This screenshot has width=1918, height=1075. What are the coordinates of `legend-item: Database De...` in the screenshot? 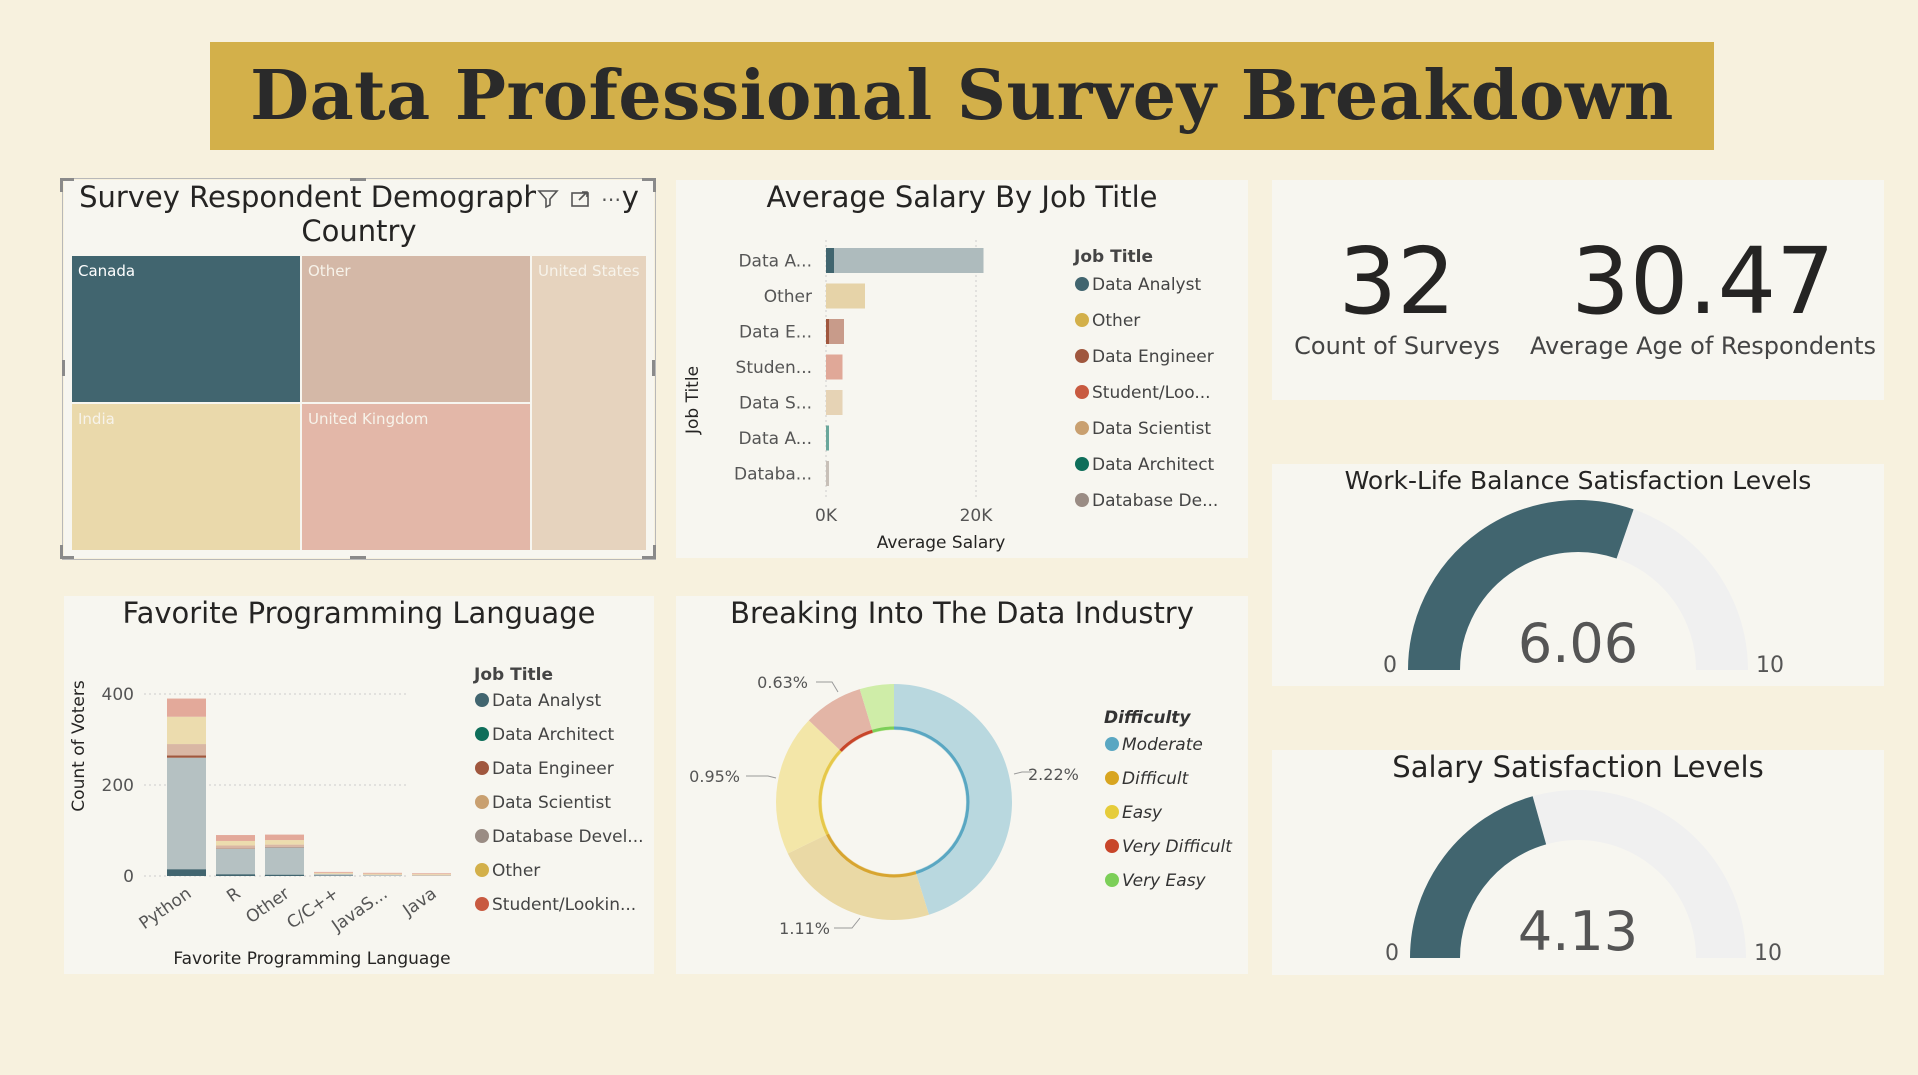 It's located at (1146, 501).